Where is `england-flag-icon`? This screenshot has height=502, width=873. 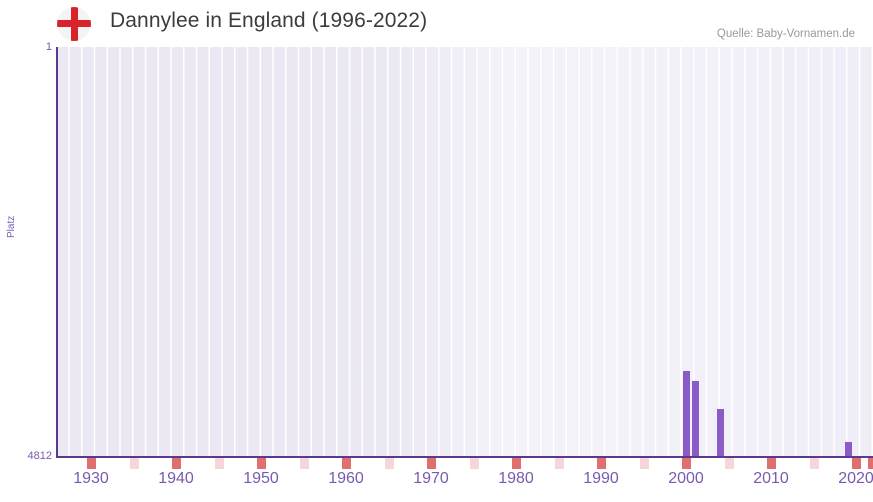
england-flag-icon is located at coordinates (74, 24).